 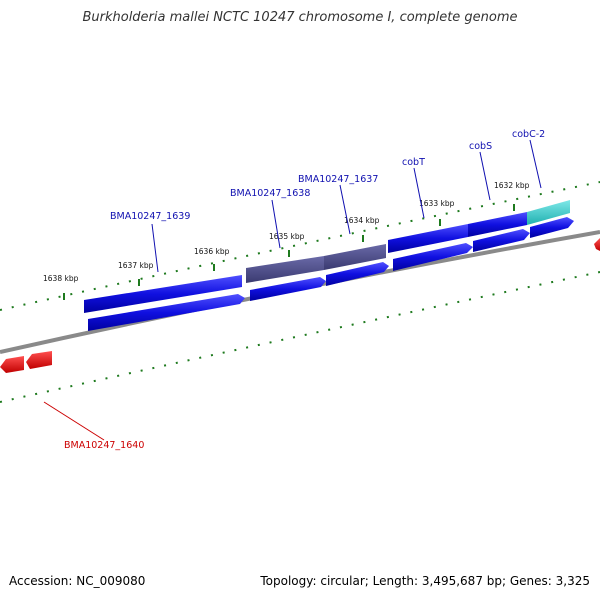 What do you see at coordinates (413, 162) in the screenshot?
I see `gene-label-cobT: cobT` at bounding box center [413, 162].